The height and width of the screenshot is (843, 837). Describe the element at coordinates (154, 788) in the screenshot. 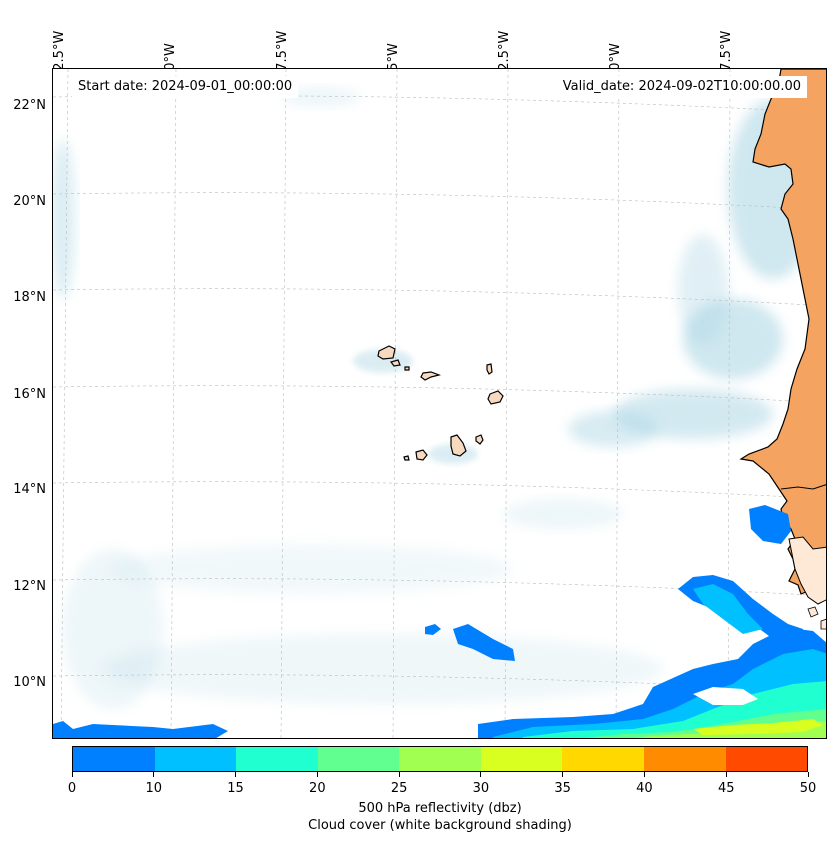

I see `colorbar-tick-label: 10` at that location.